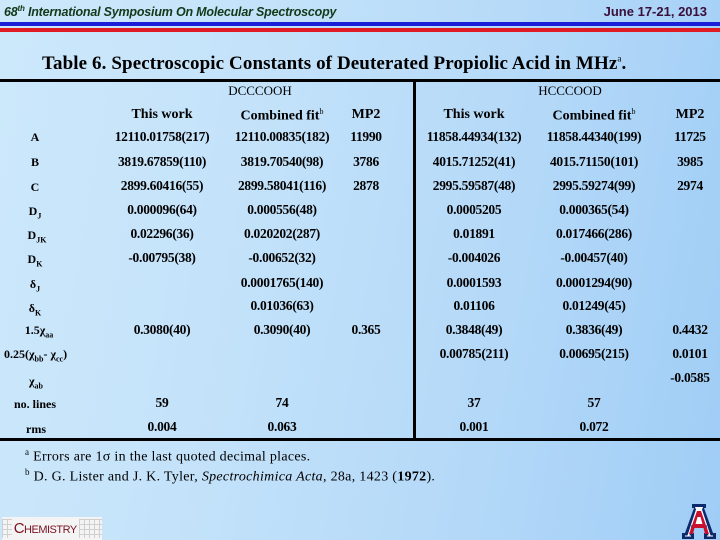  Describe the element at coordinates (474, 136) in the screenshot. I see `table-cell: 11858.44934(132)` at that location.